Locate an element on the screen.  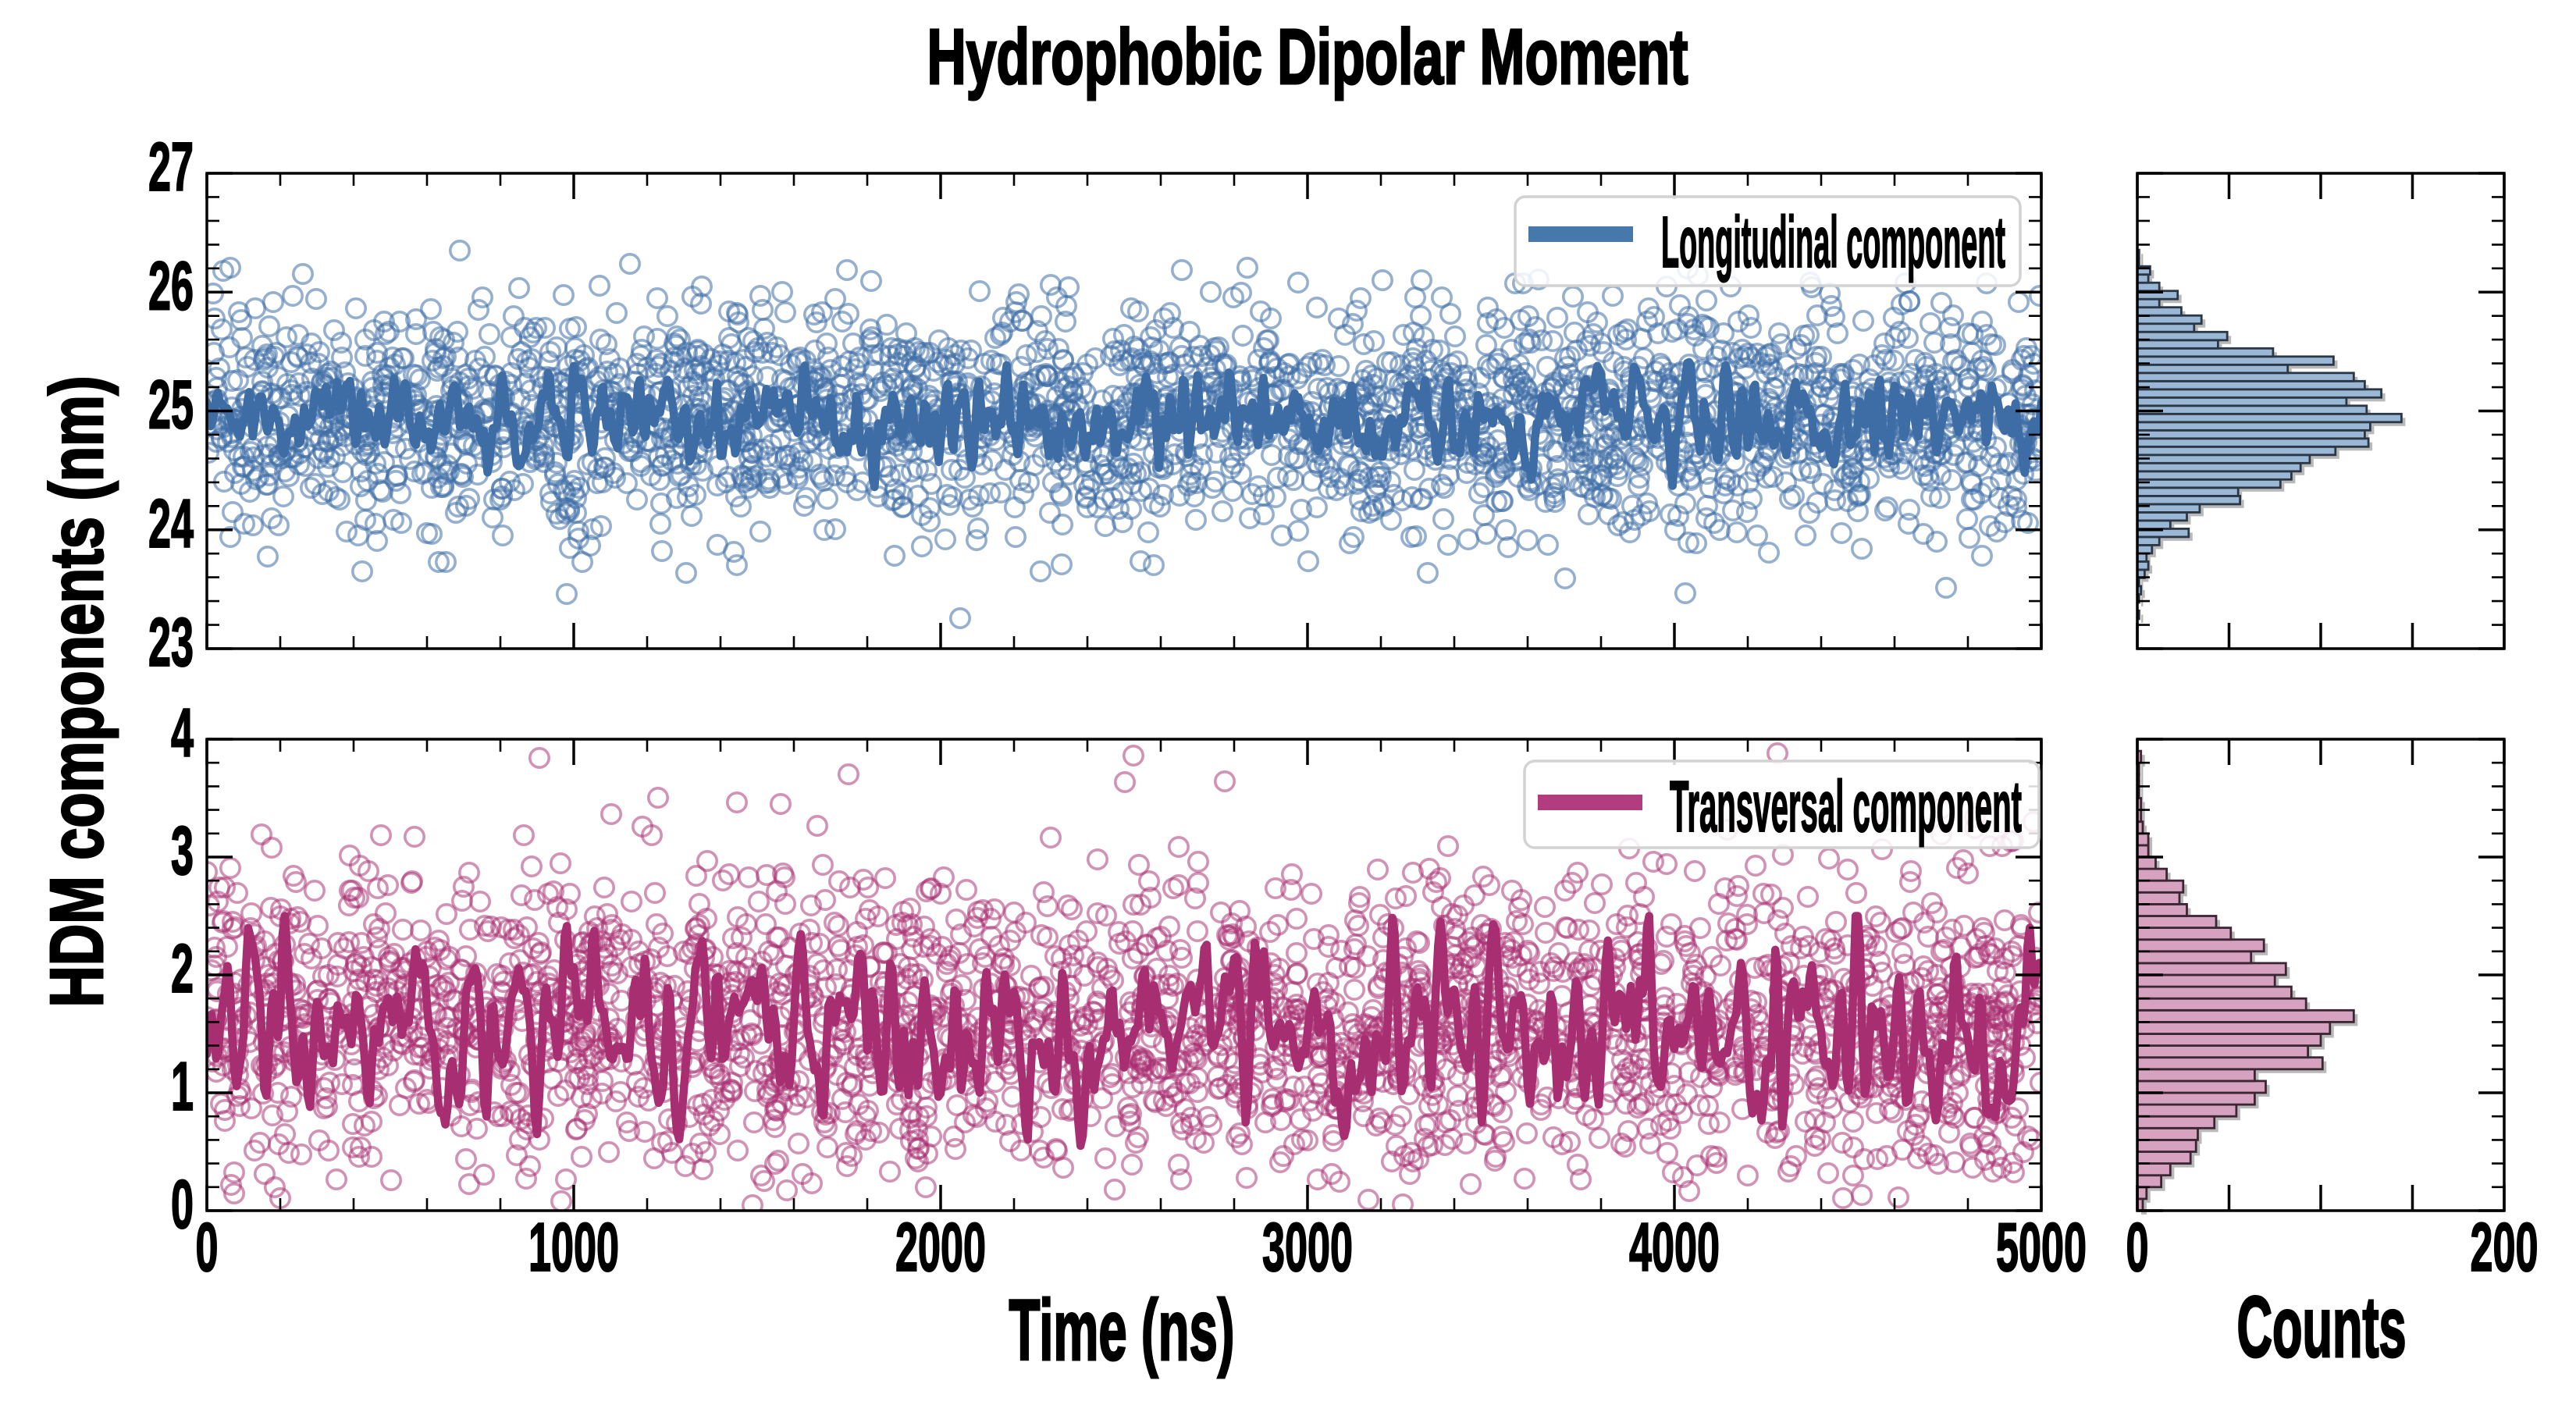
svg-text: 3000 is located at coordinates (1307, 1247).